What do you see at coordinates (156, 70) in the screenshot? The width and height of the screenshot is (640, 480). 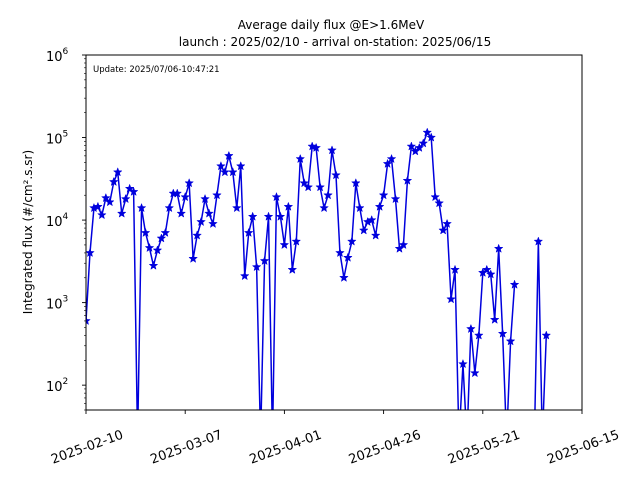 I see `update-annotation: Update: 2025/07/06-10:47:21` at bounding box center [156, 70].